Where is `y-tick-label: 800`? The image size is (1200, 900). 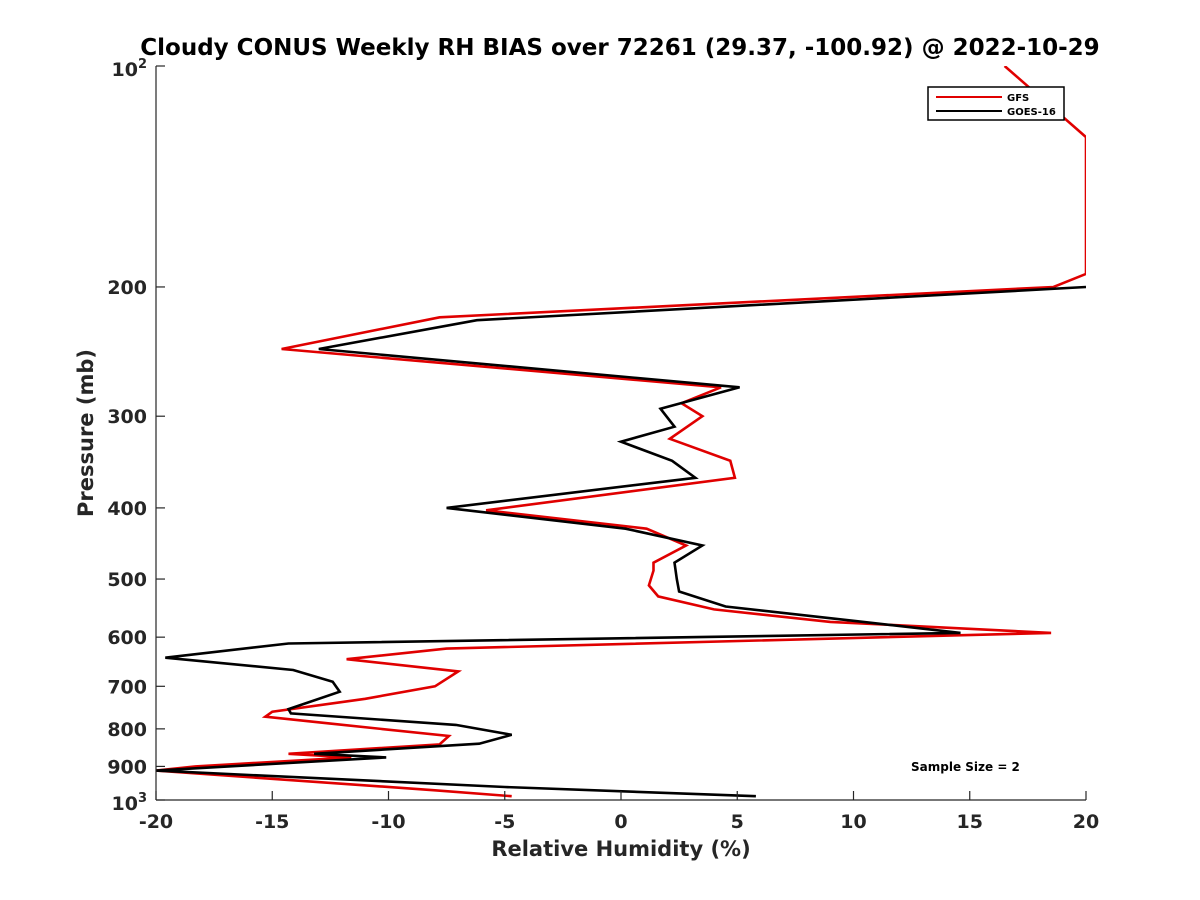 y-tick-label: 800 is located at coordinates (127, 730).